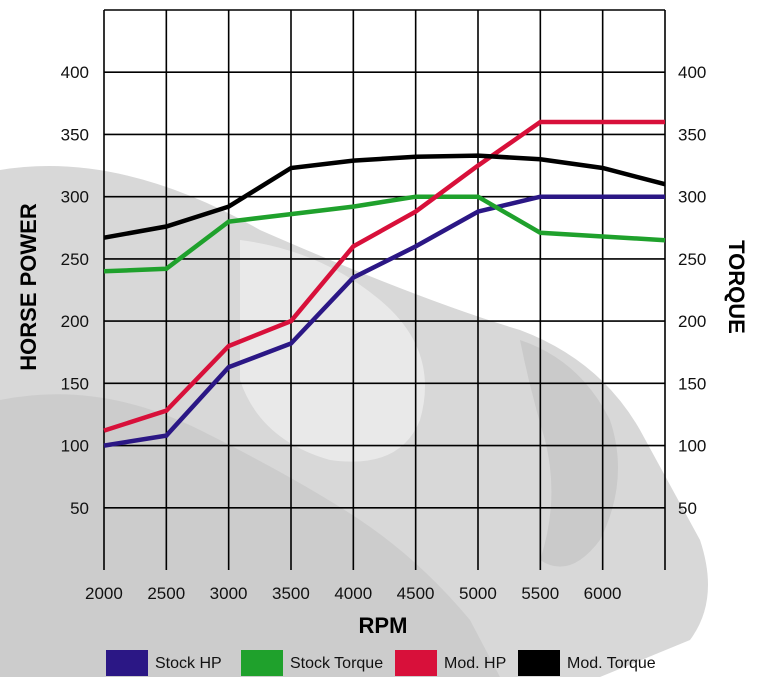 This screenshot has height=677, width=763. What do you see at coordinates (692, 321) in the screenshot?
I see `y-right-tick-label: 200` at bounding box center [692, 321].